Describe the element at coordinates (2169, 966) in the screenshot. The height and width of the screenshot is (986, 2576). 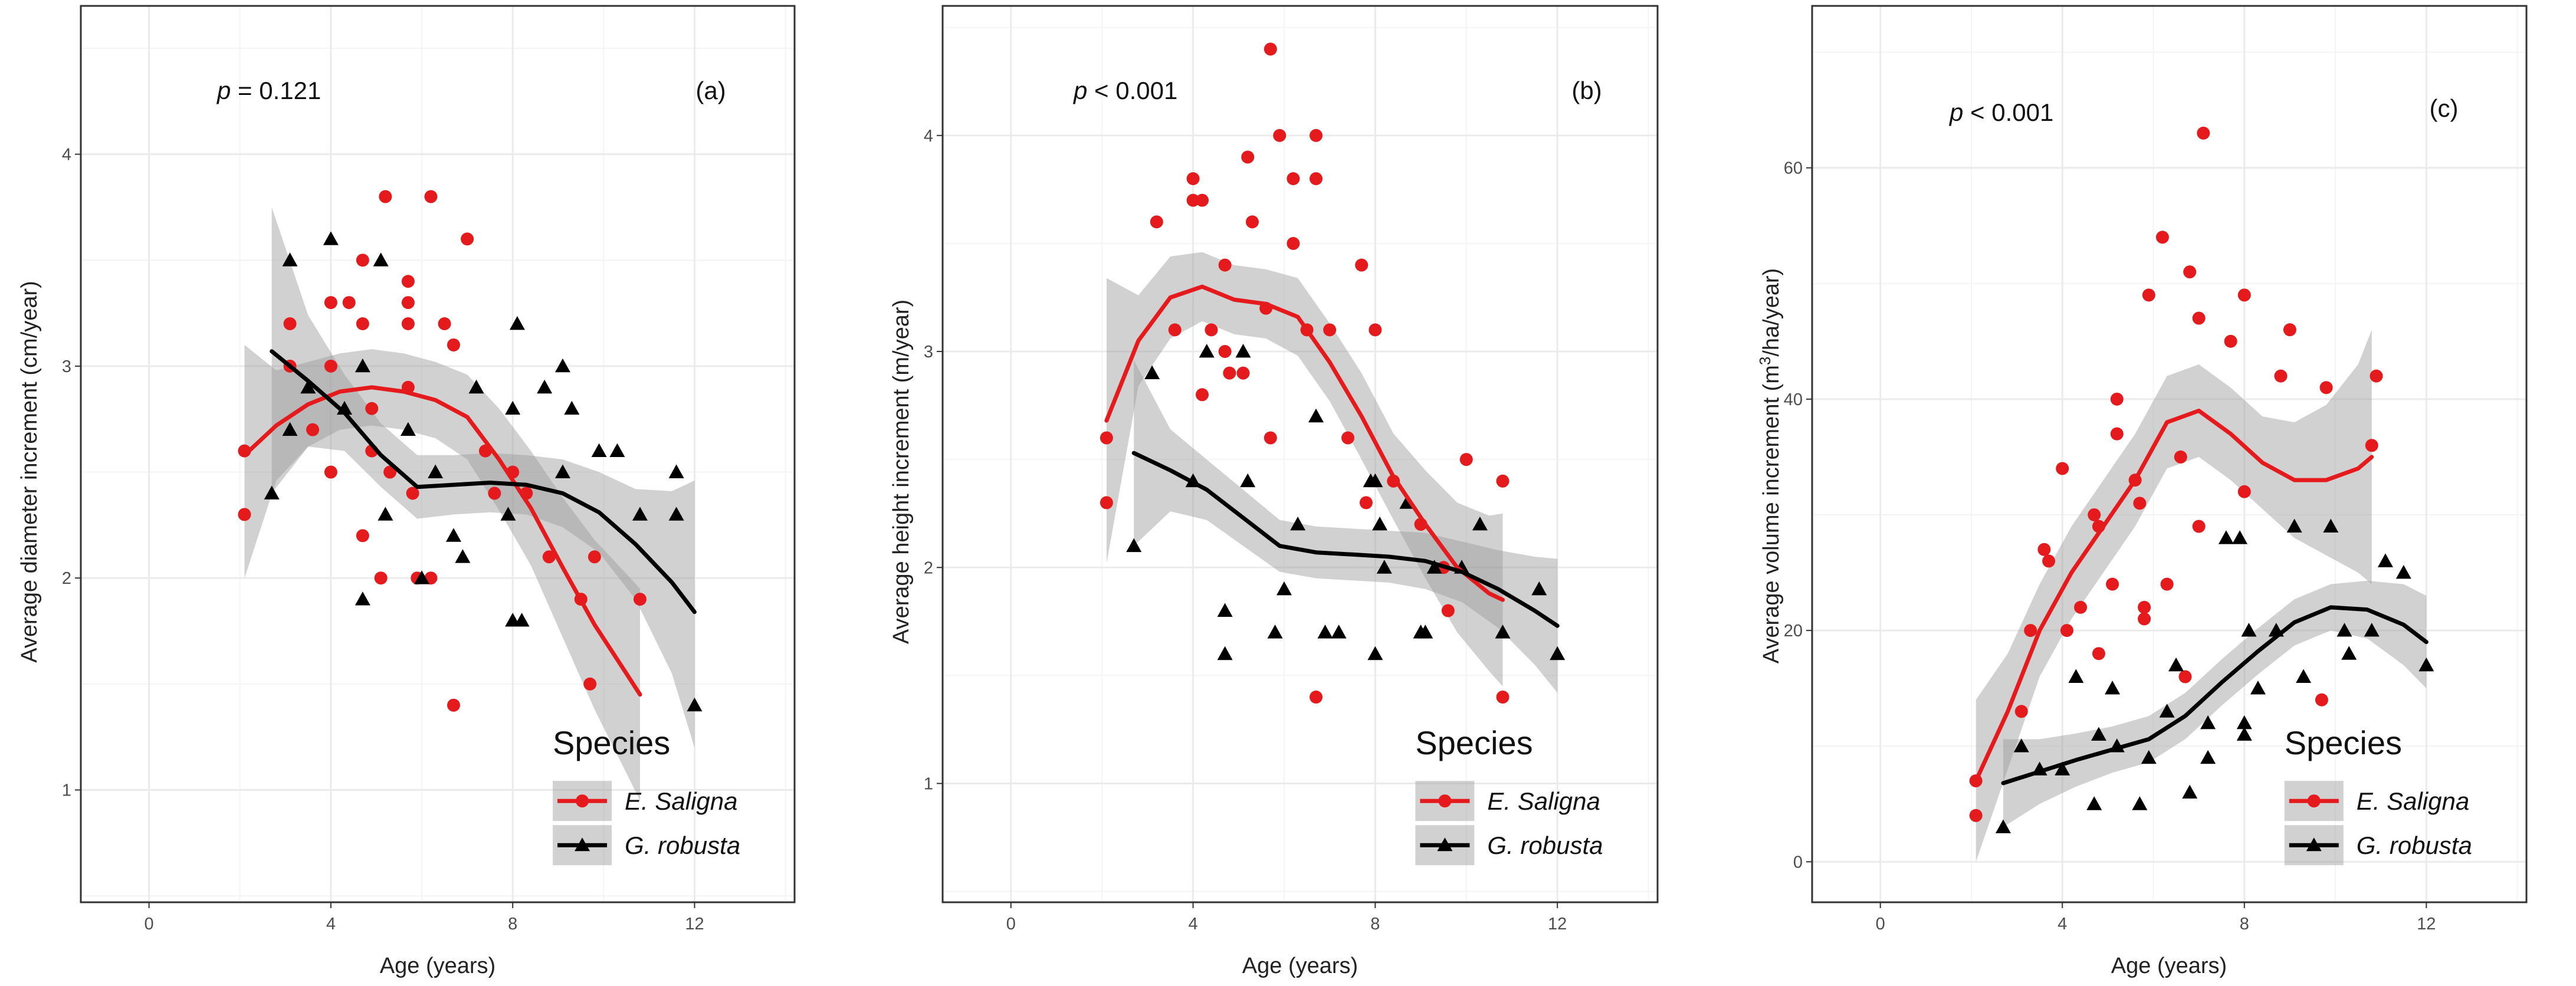
I see `x-axis-label-c: Age (years)` at that location.